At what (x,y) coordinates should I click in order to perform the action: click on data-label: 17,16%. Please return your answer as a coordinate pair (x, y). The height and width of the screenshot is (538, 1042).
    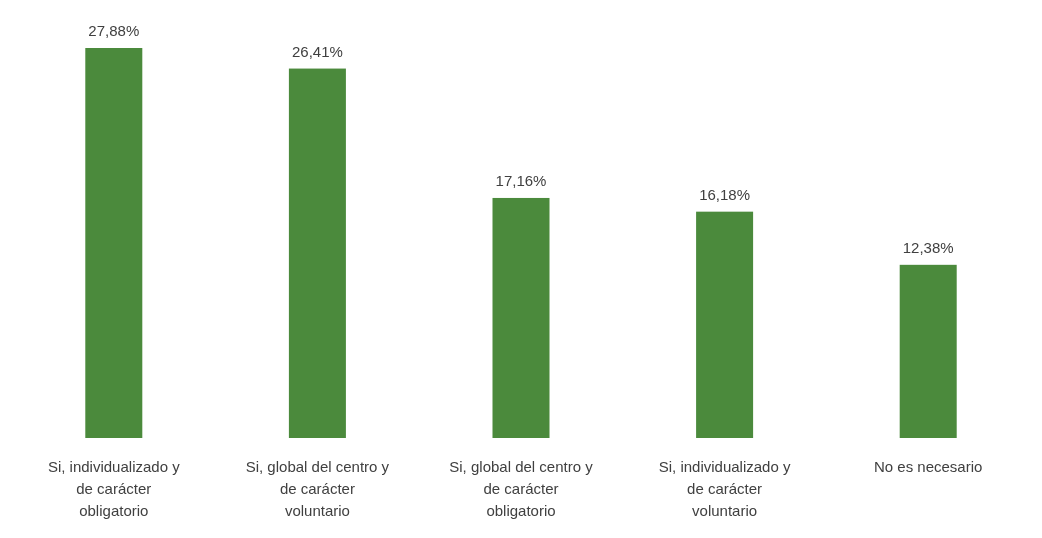
    Looking at the image, I should click on (521, 180).